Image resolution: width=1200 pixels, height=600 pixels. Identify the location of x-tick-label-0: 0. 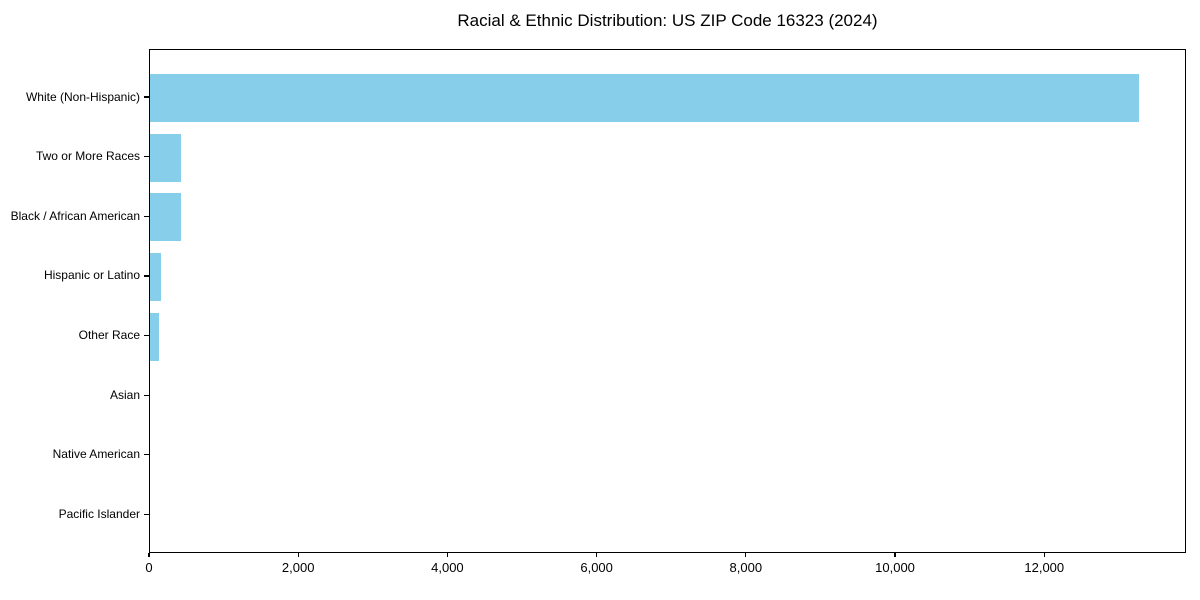
(149, 567).